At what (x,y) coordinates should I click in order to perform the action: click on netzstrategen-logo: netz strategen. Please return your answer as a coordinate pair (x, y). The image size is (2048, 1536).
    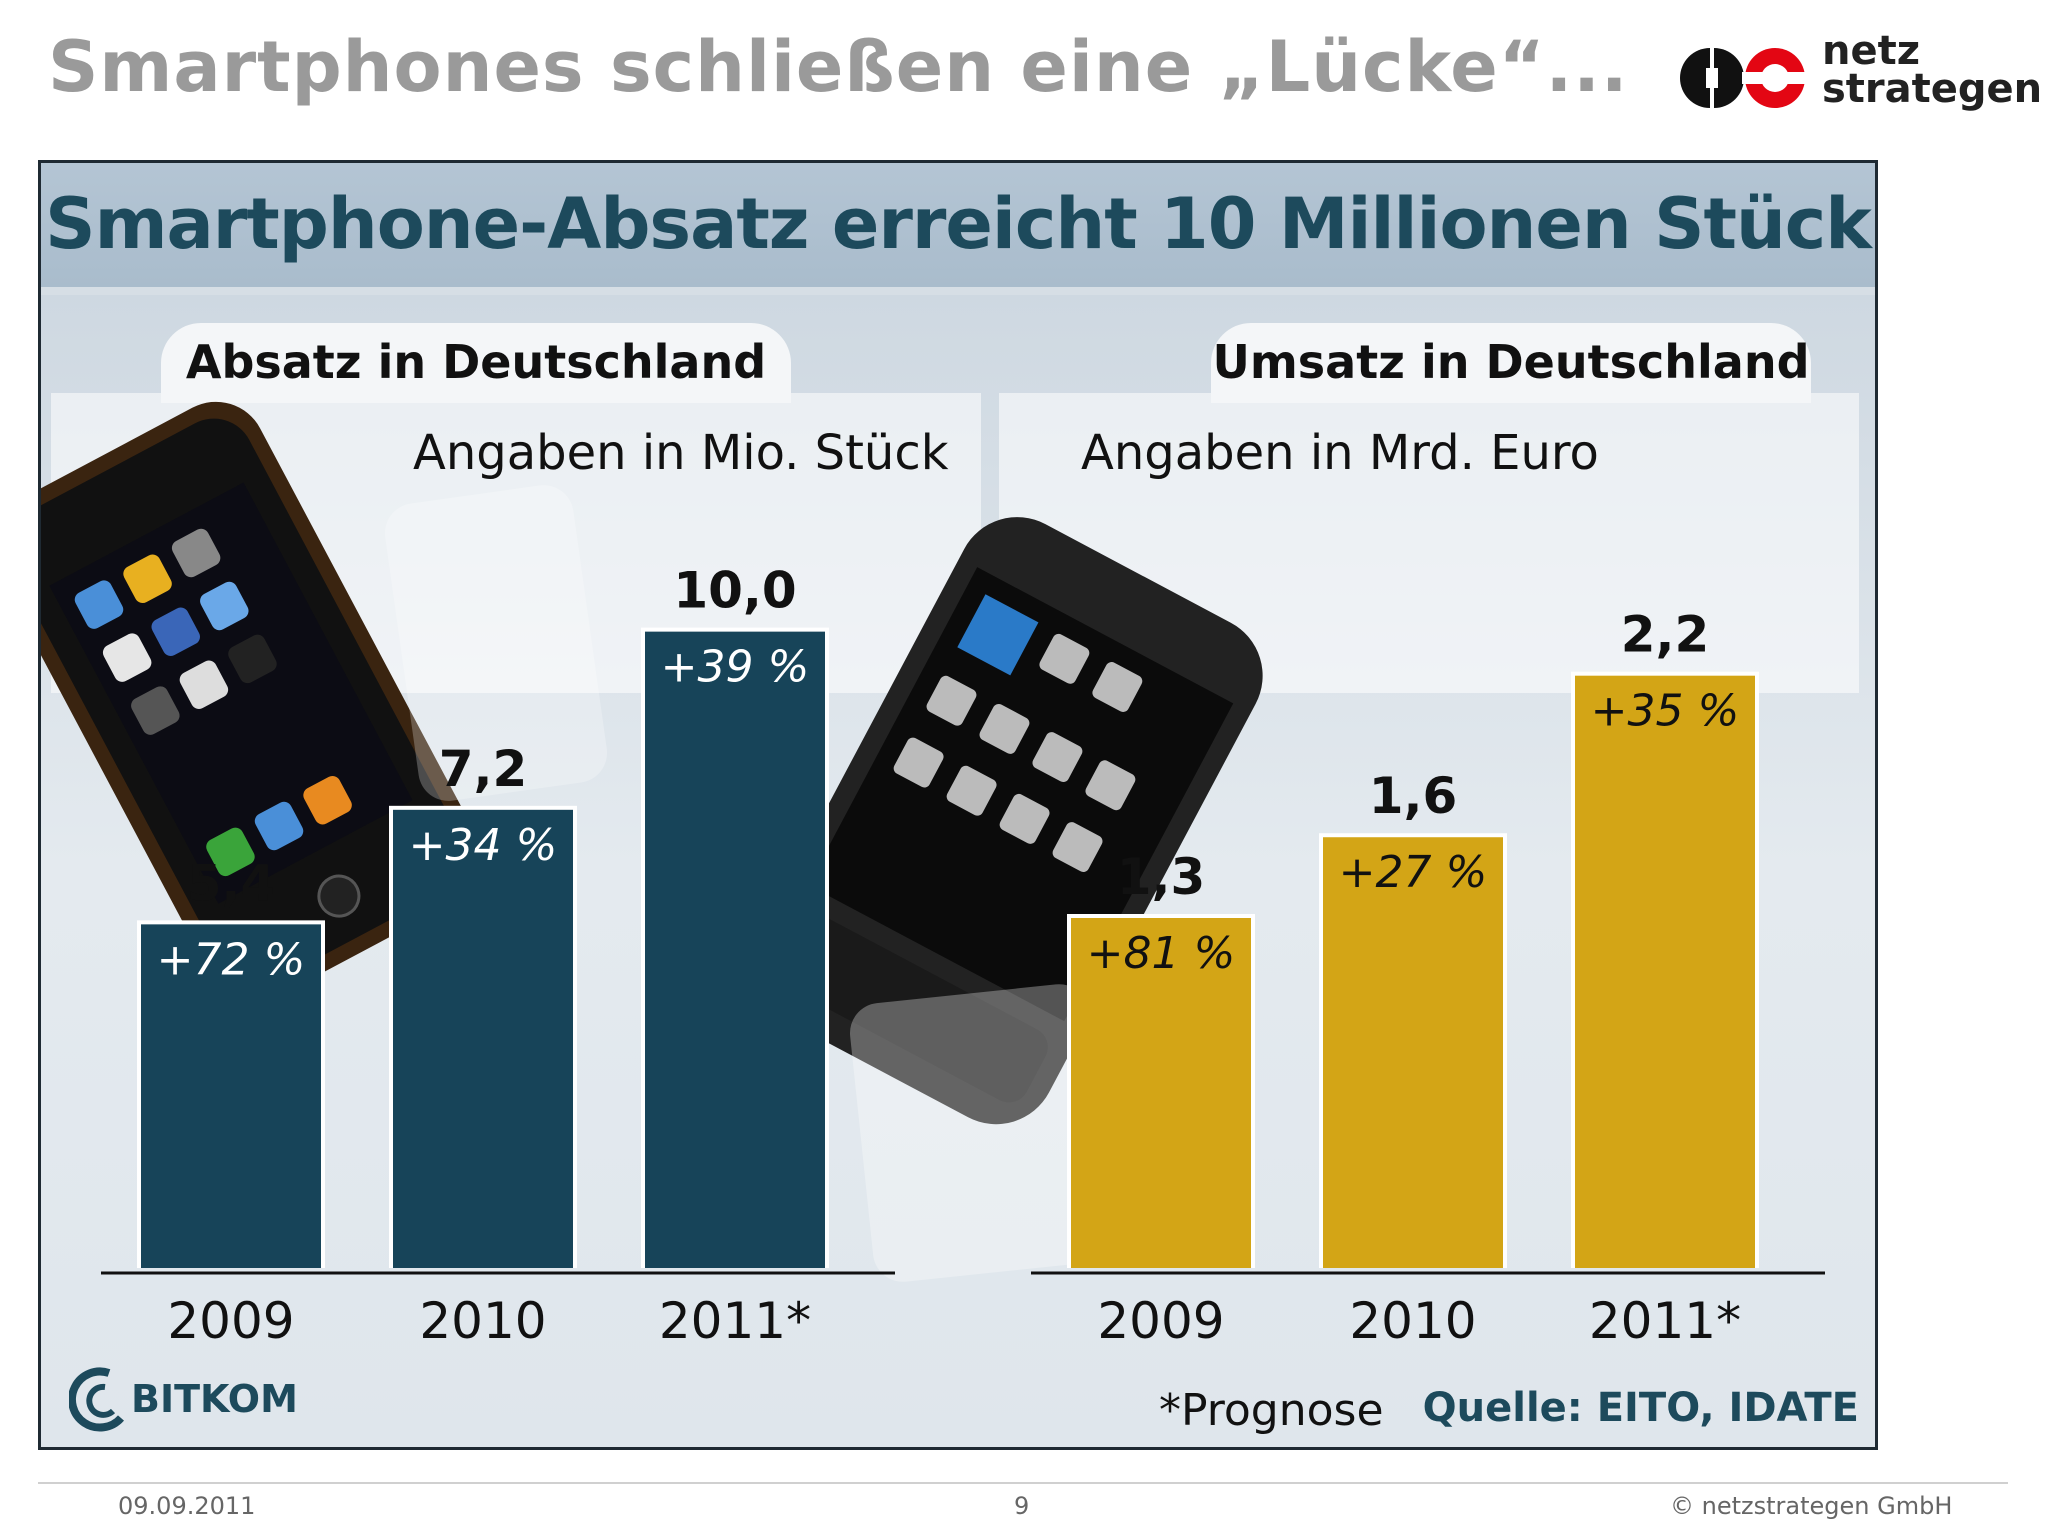
    Looking at the image, I should click on (1861, 78).